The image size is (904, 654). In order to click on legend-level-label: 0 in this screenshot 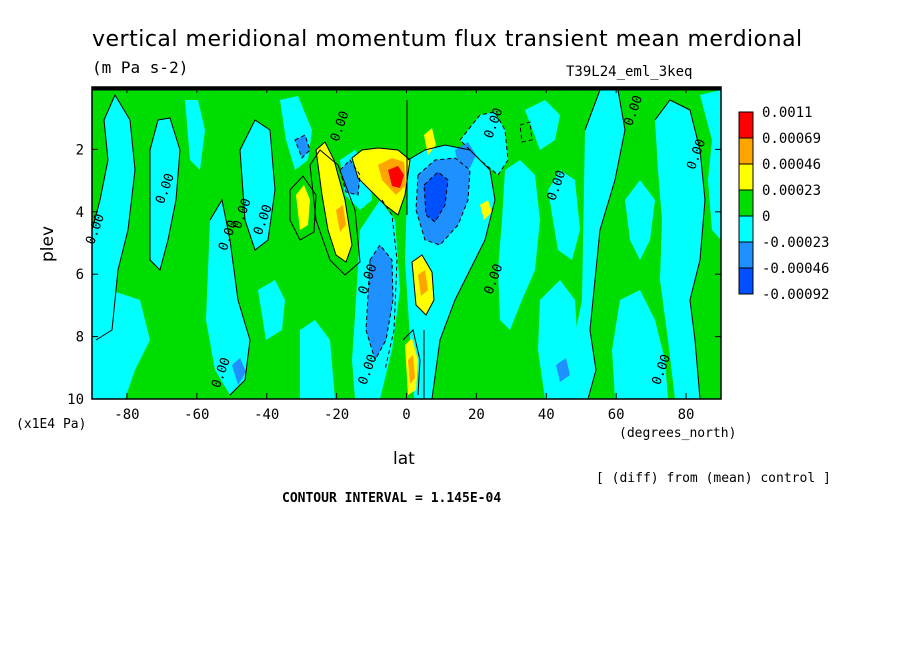, I will do `click(766, 217)`.